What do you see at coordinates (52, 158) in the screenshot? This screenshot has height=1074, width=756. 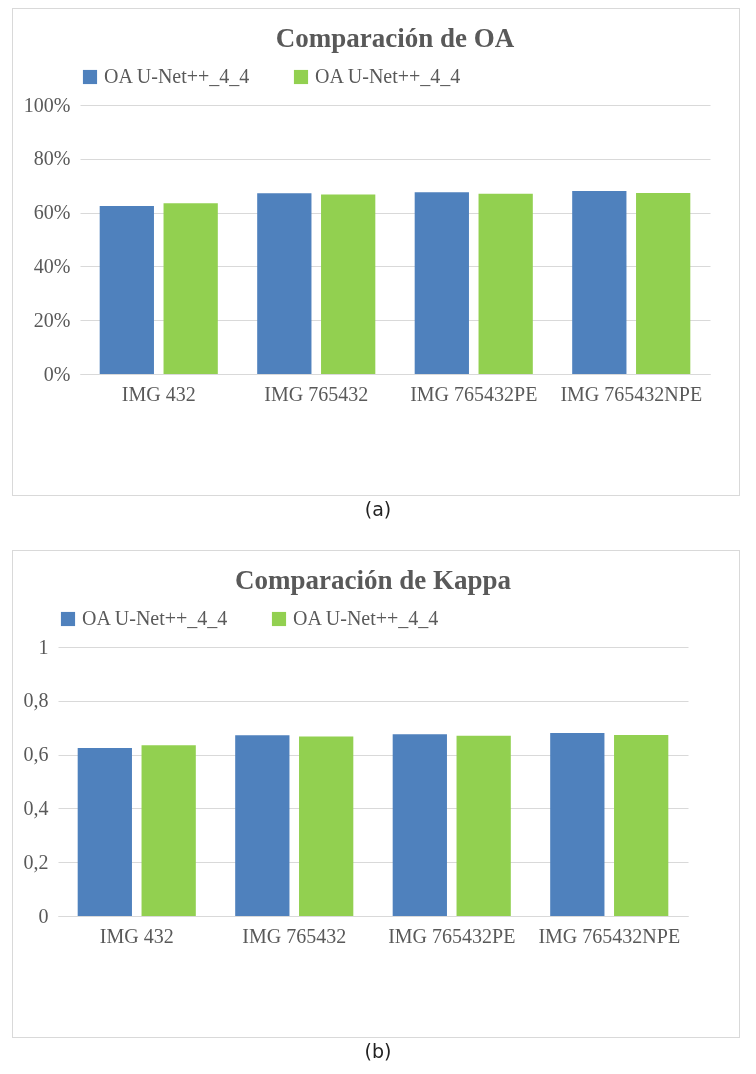 I see `y-tick-label: 80%` at bounding box center [52, 158].